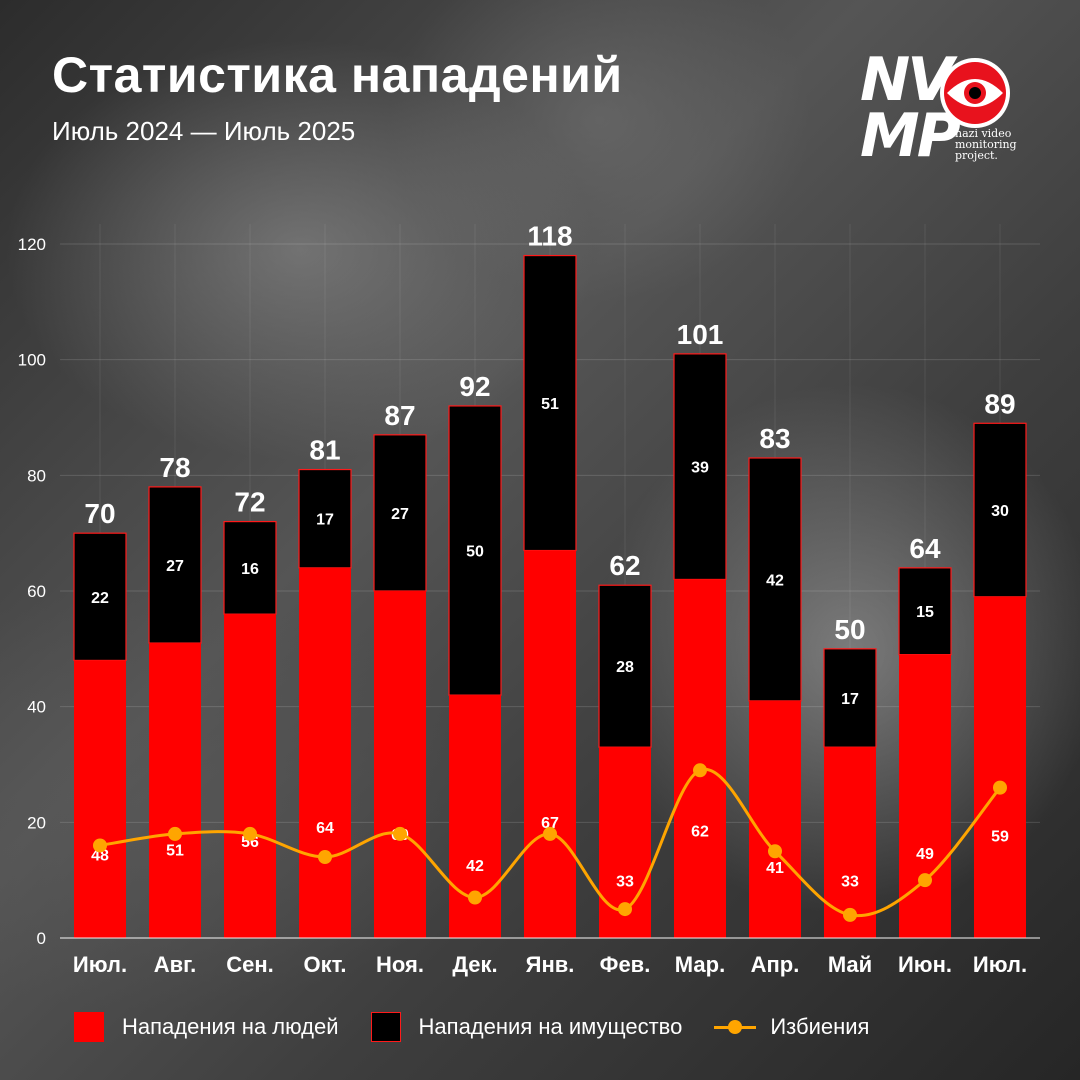  I want to click on data-label-people: 42, so click(475, 866).